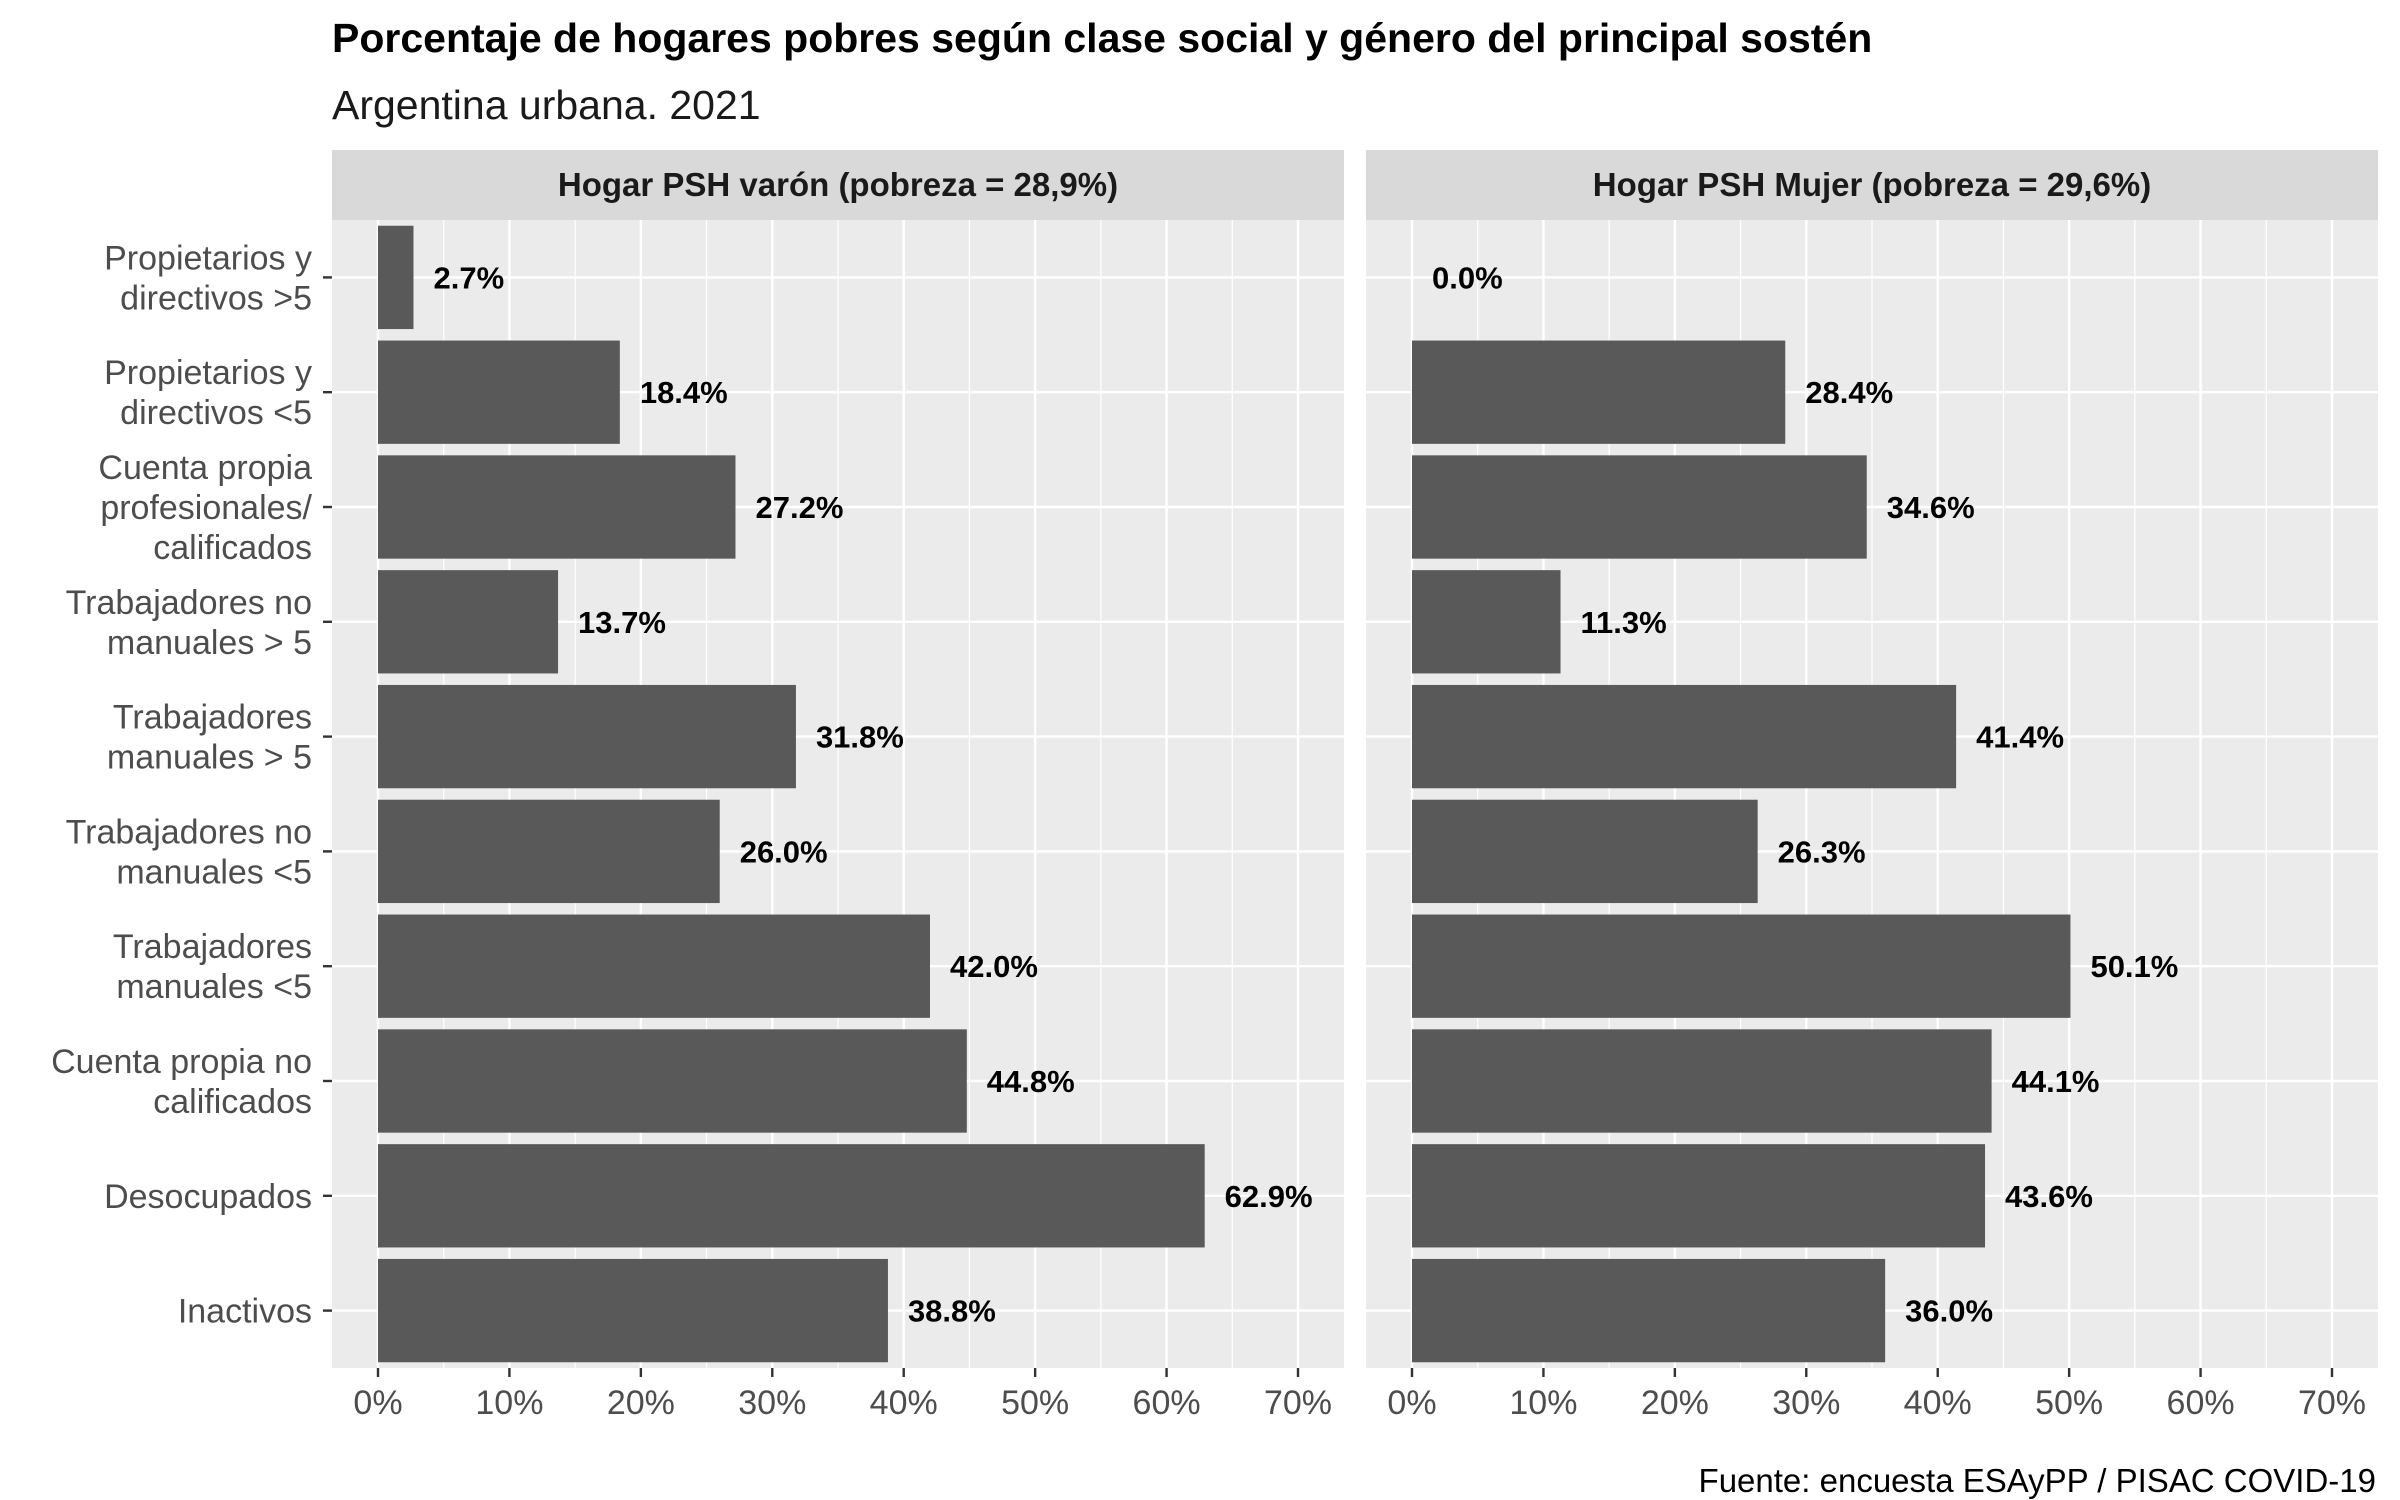 The width and height of the screenshot is (2400, 1500). I want to click on category-label: Cuenta propia no calificados, so click(181, 1082).